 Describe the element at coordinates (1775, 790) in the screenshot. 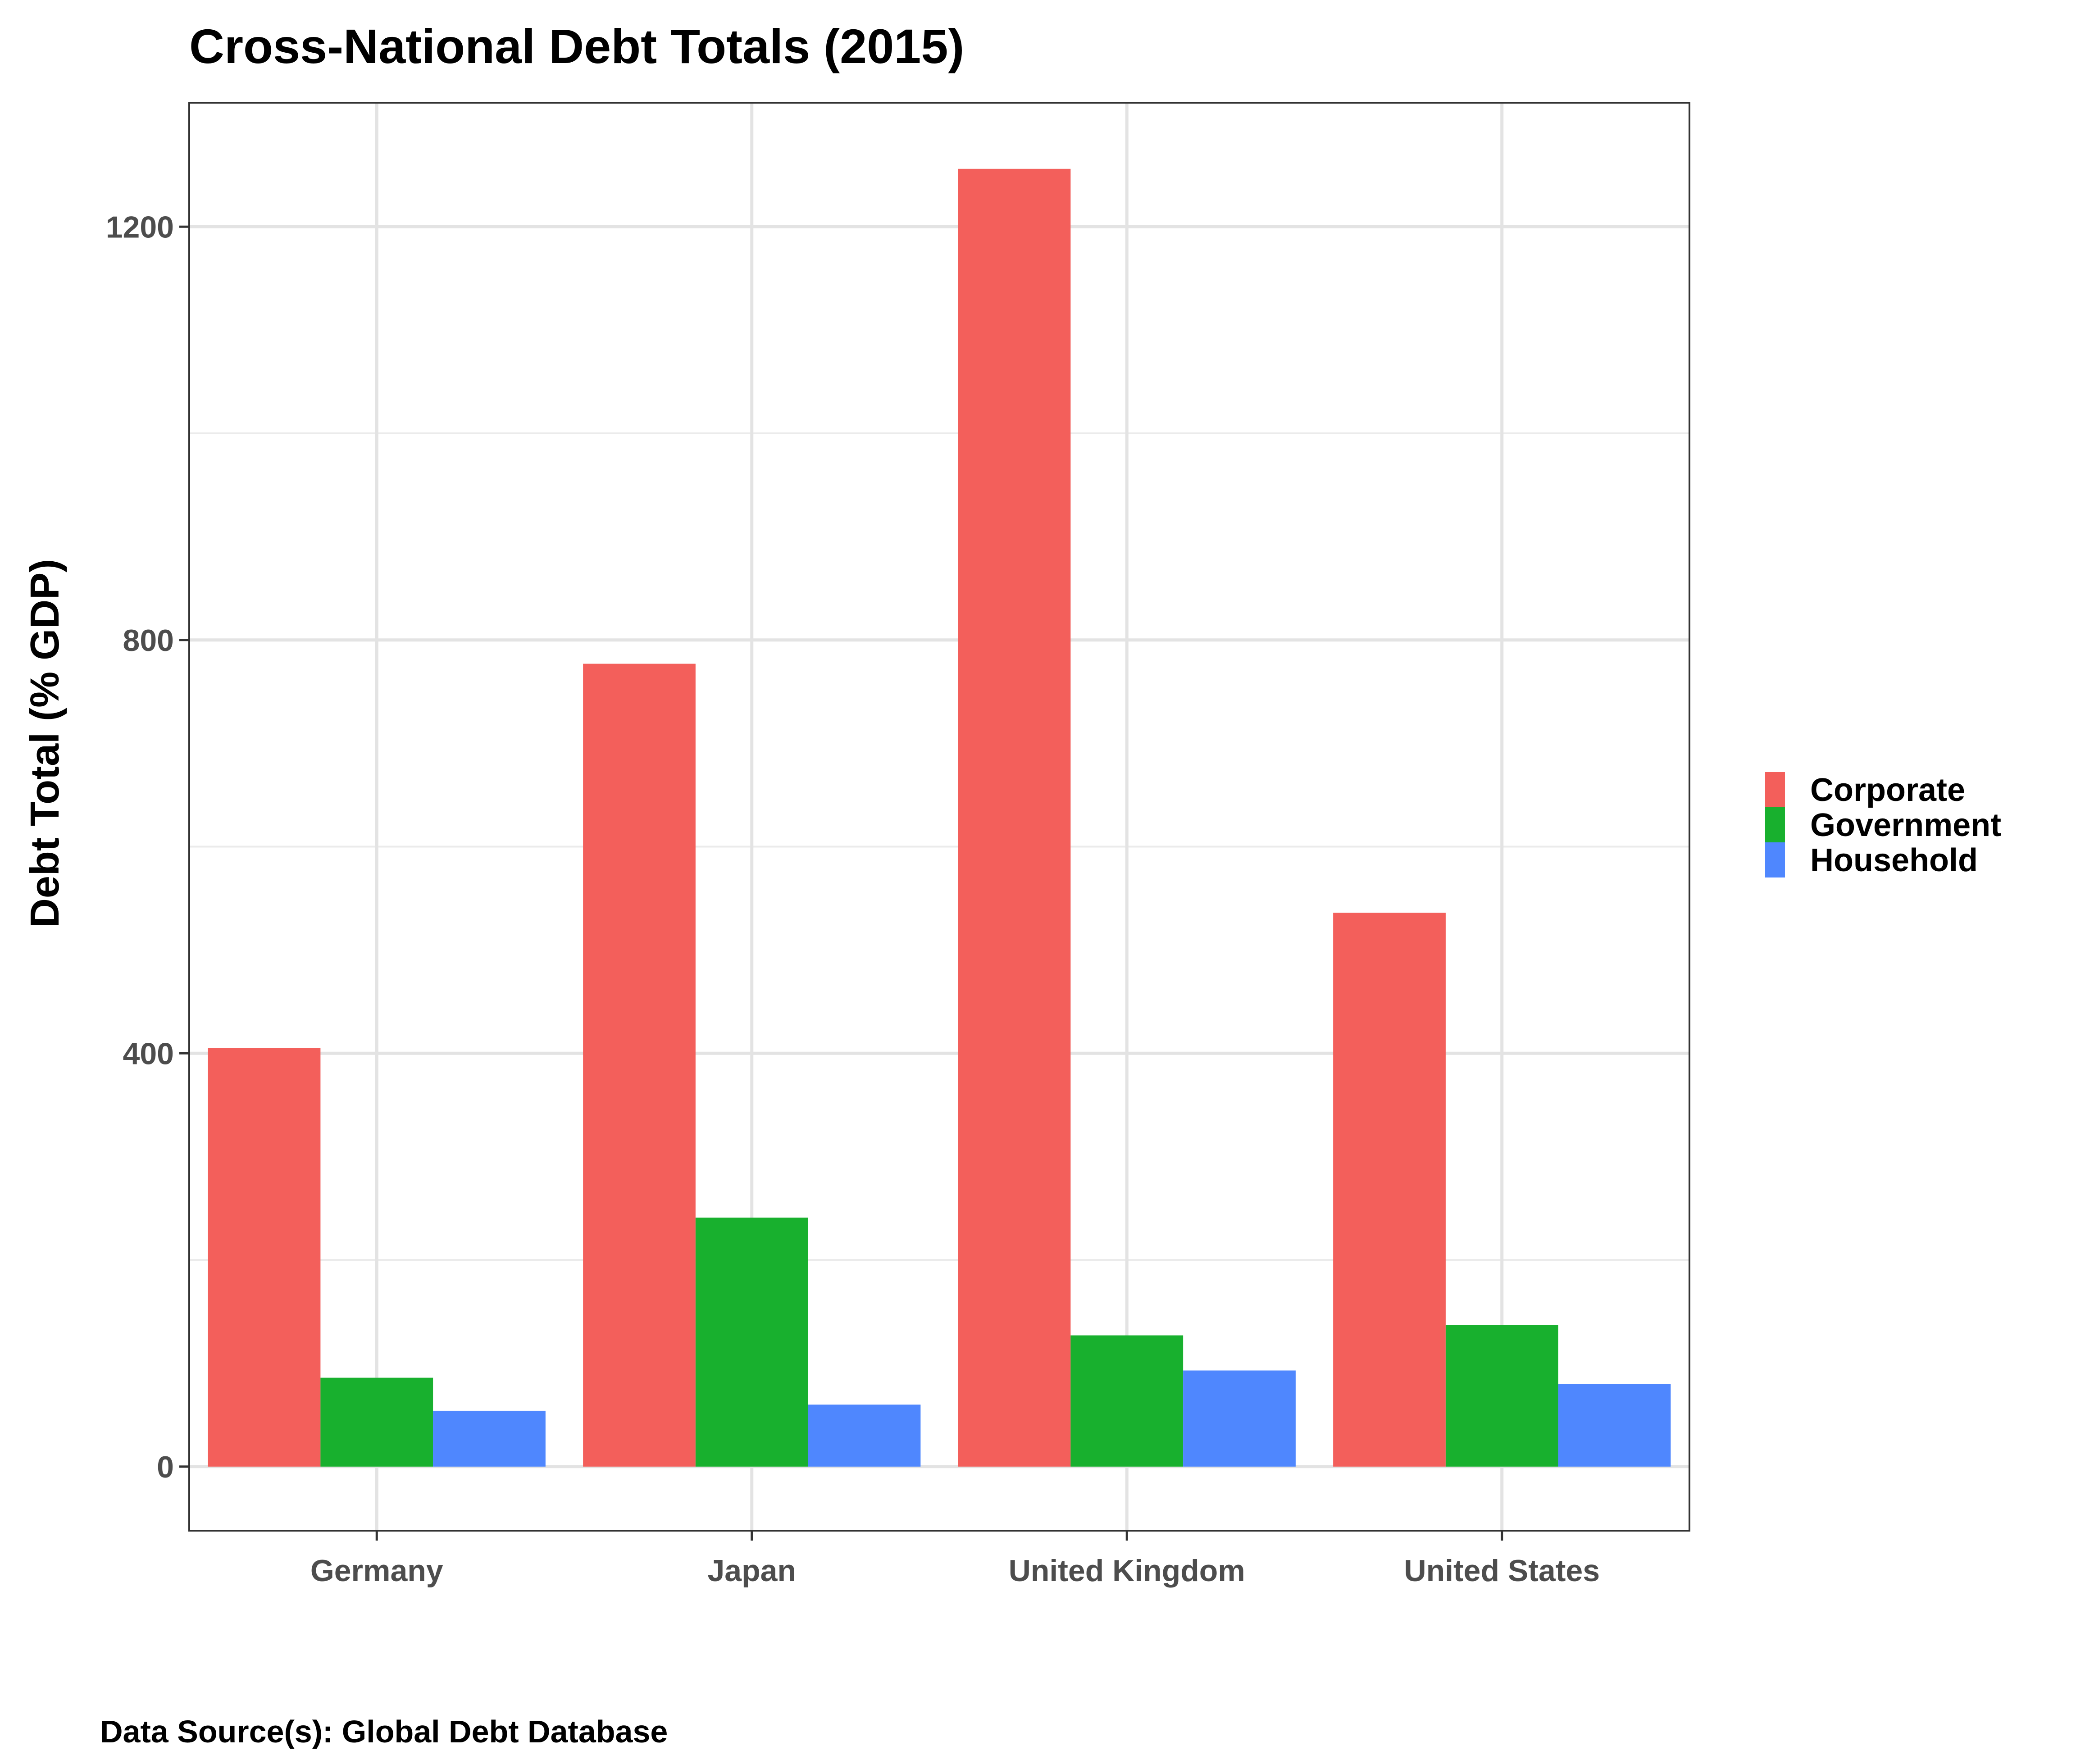

I see `legend-key-corporate` at that location.